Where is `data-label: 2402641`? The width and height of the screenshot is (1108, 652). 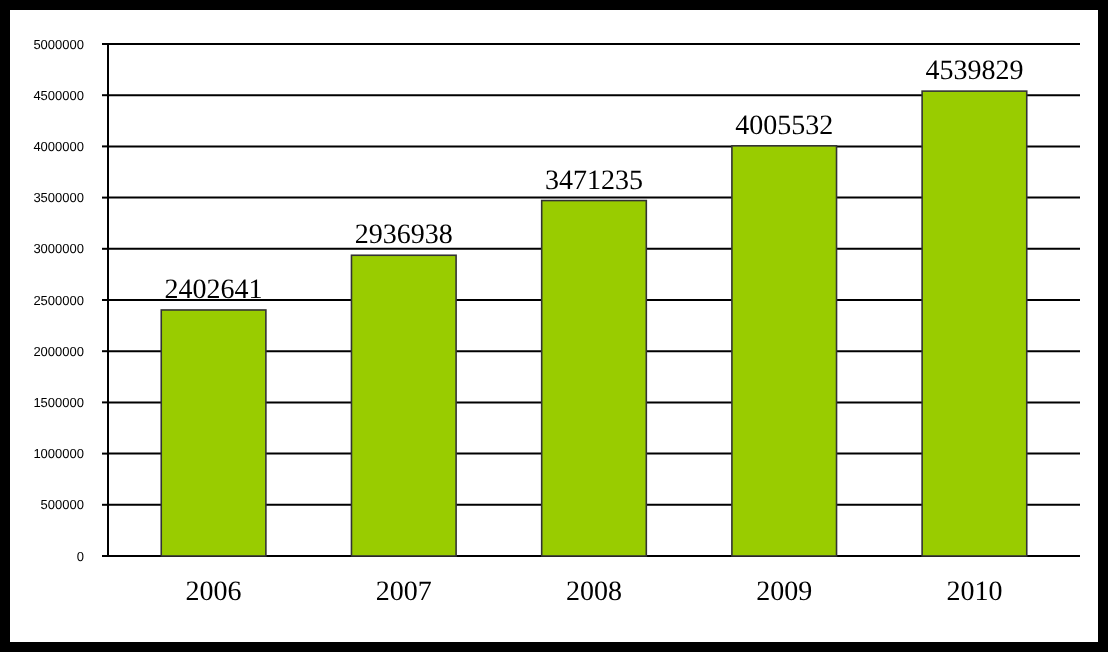 data-label: 2402641 is located at coordinates (213, 290).